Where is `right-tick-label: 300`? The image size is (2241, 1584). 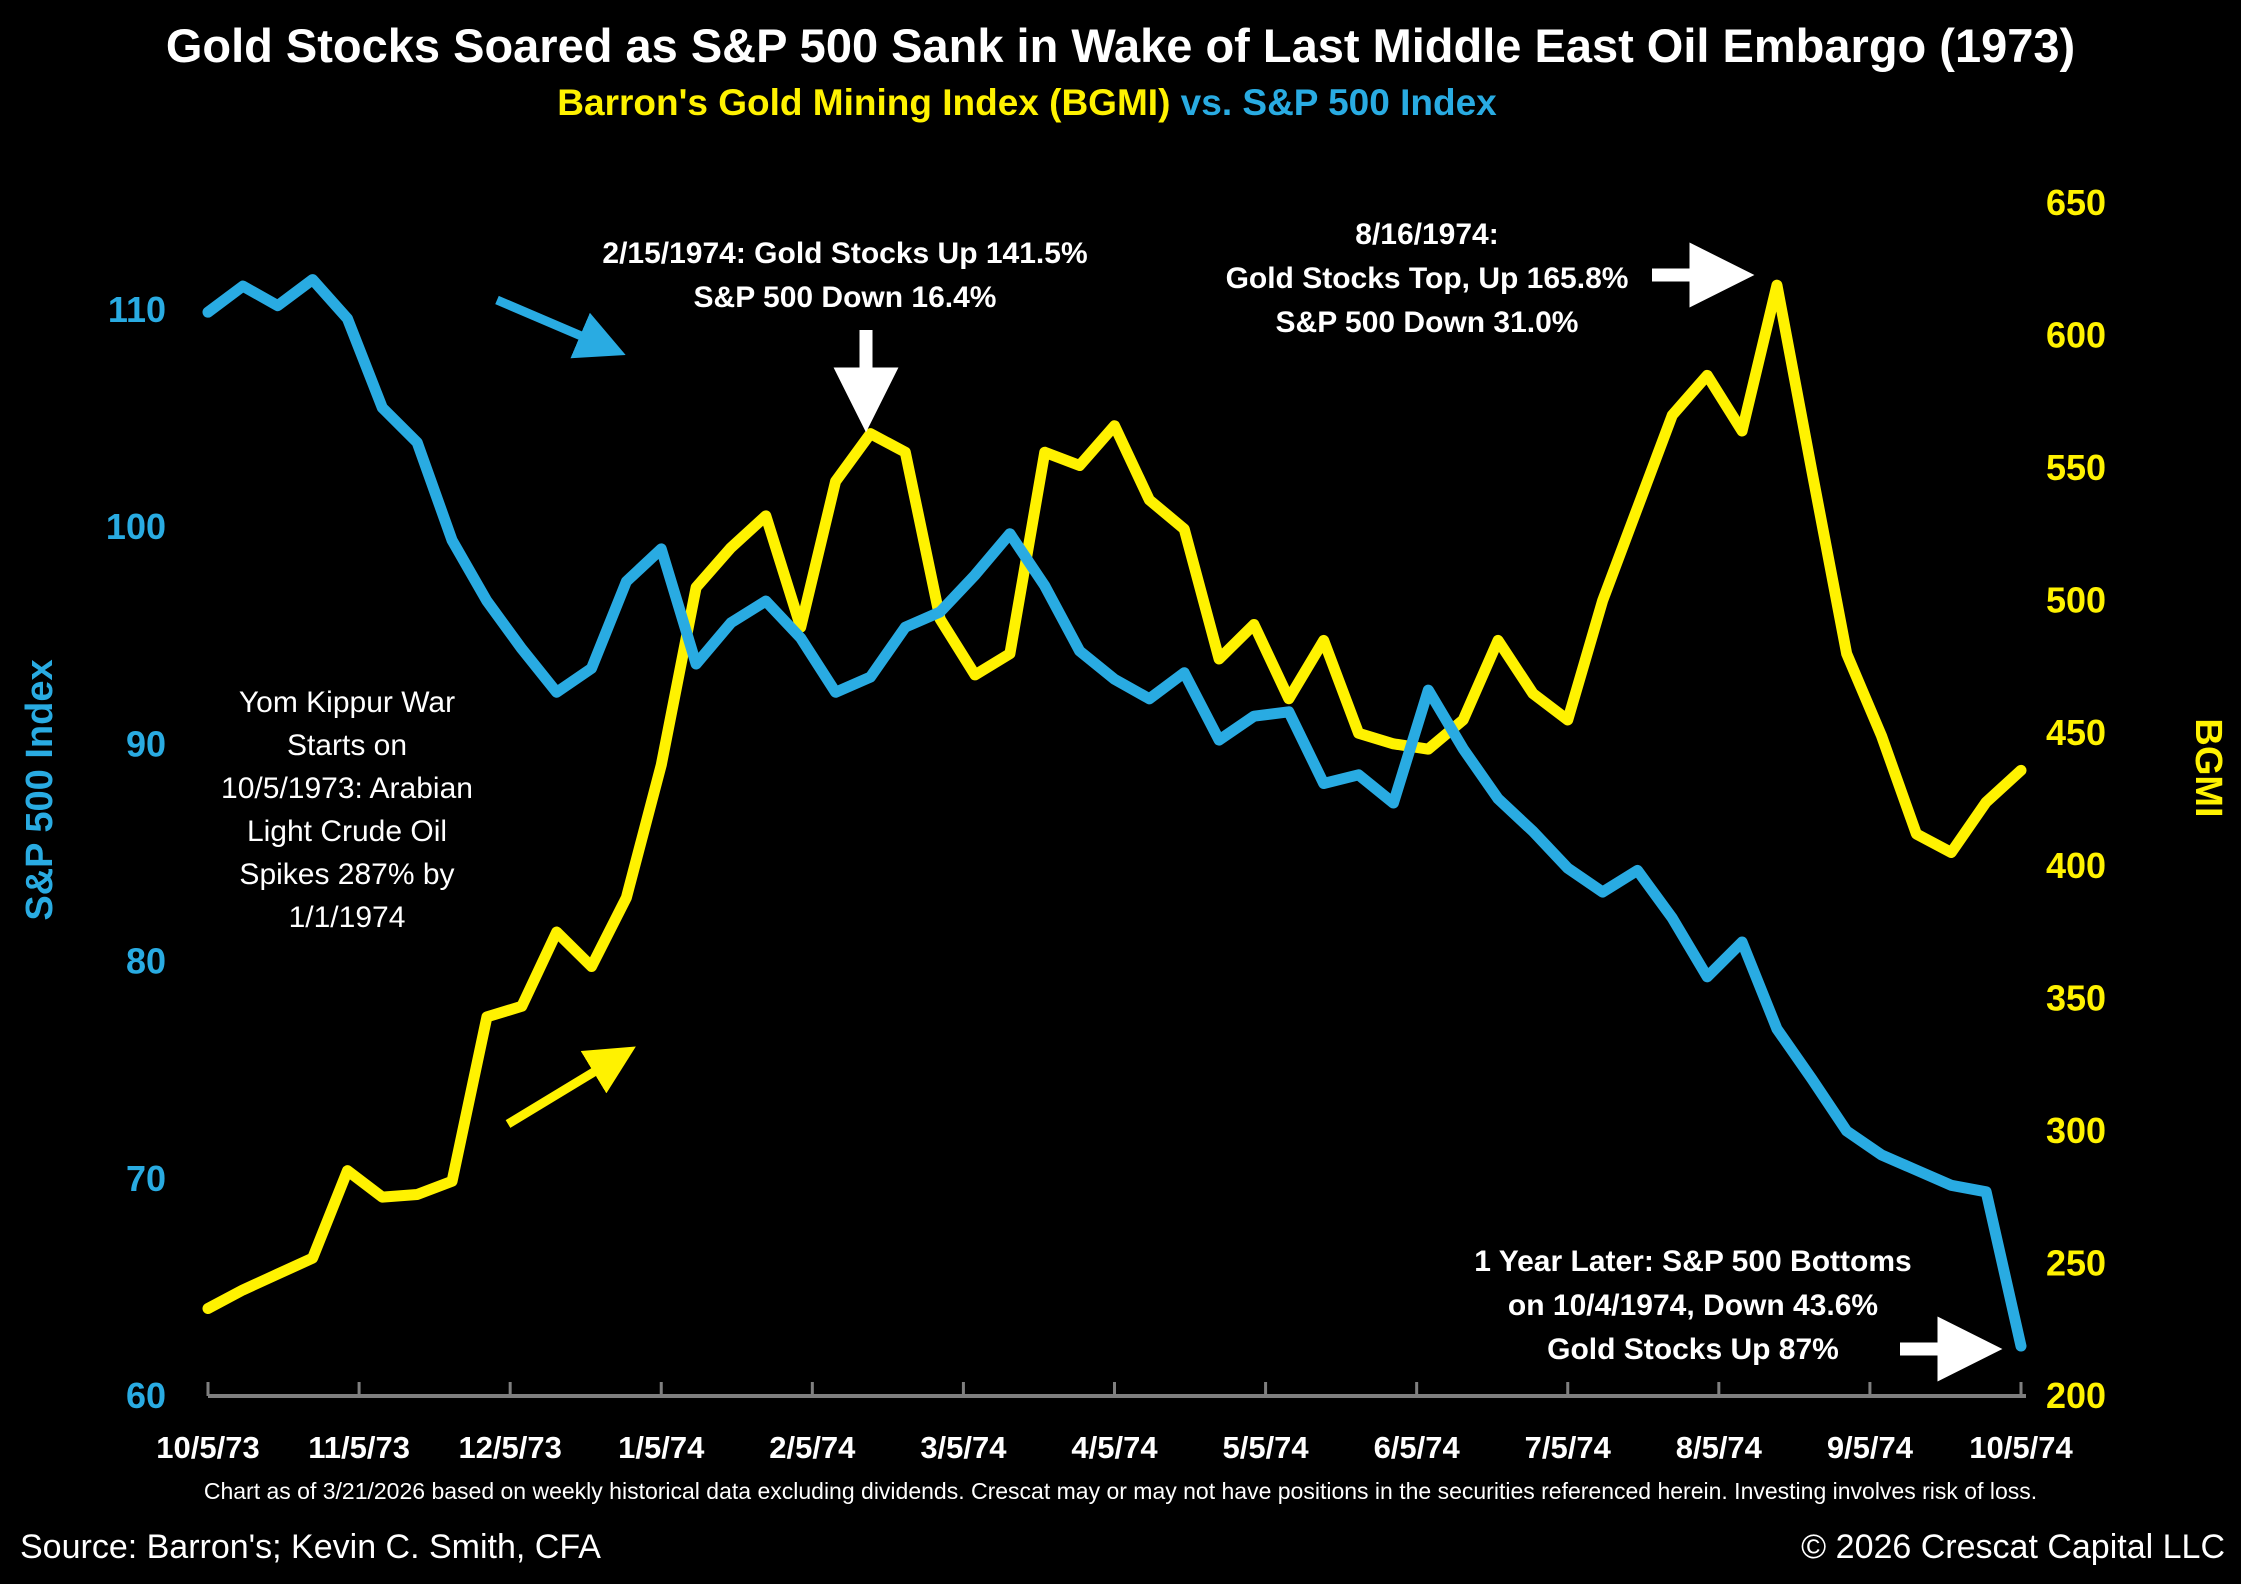
right-tick-label: 300 is located at coordinates (2076, 1130).